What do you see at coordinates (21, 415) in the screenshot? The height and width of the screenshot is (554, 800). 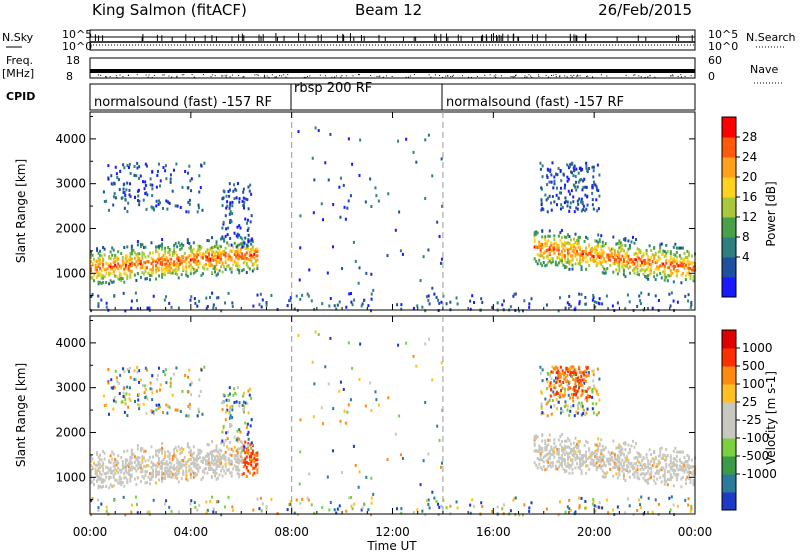 I see `velocity-ylabel: Slant Range [km]` at bounding box center [21, 415].